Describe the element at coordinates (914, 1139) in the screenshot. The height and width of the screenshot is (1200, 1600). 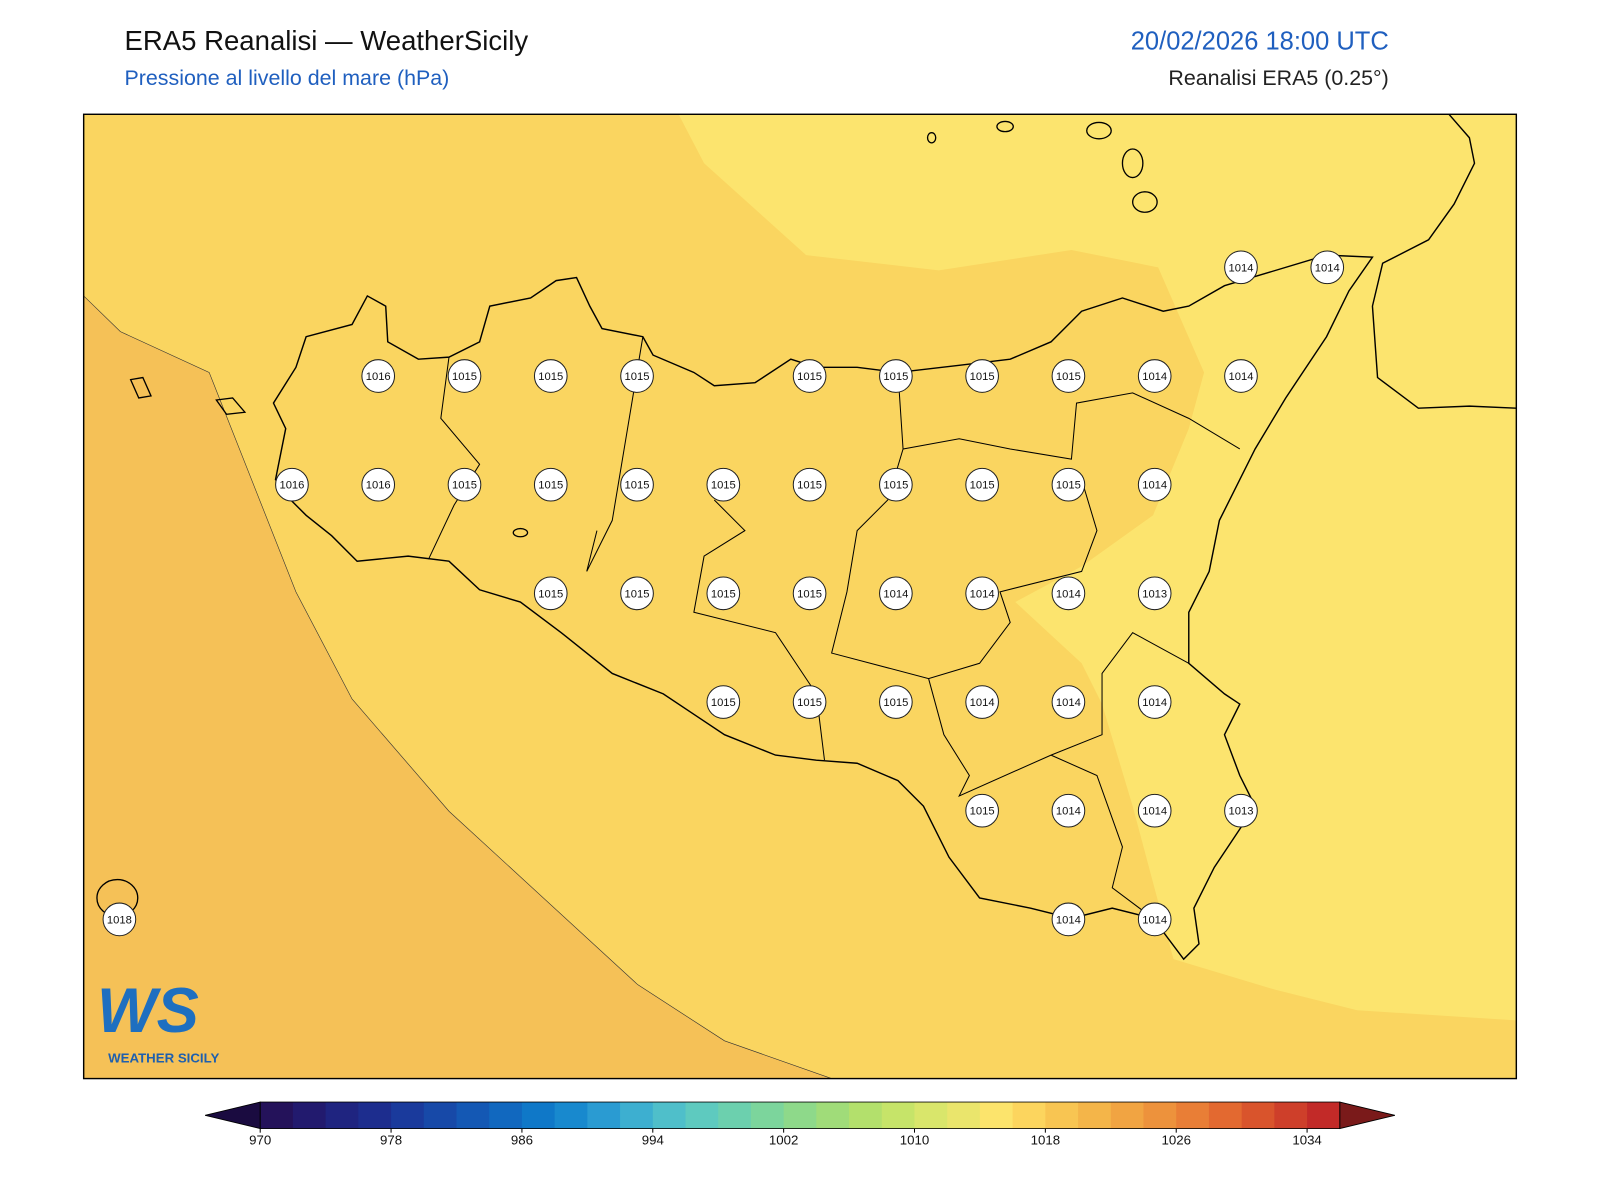
I see `colorbar-tick-label: 1010` at that location.